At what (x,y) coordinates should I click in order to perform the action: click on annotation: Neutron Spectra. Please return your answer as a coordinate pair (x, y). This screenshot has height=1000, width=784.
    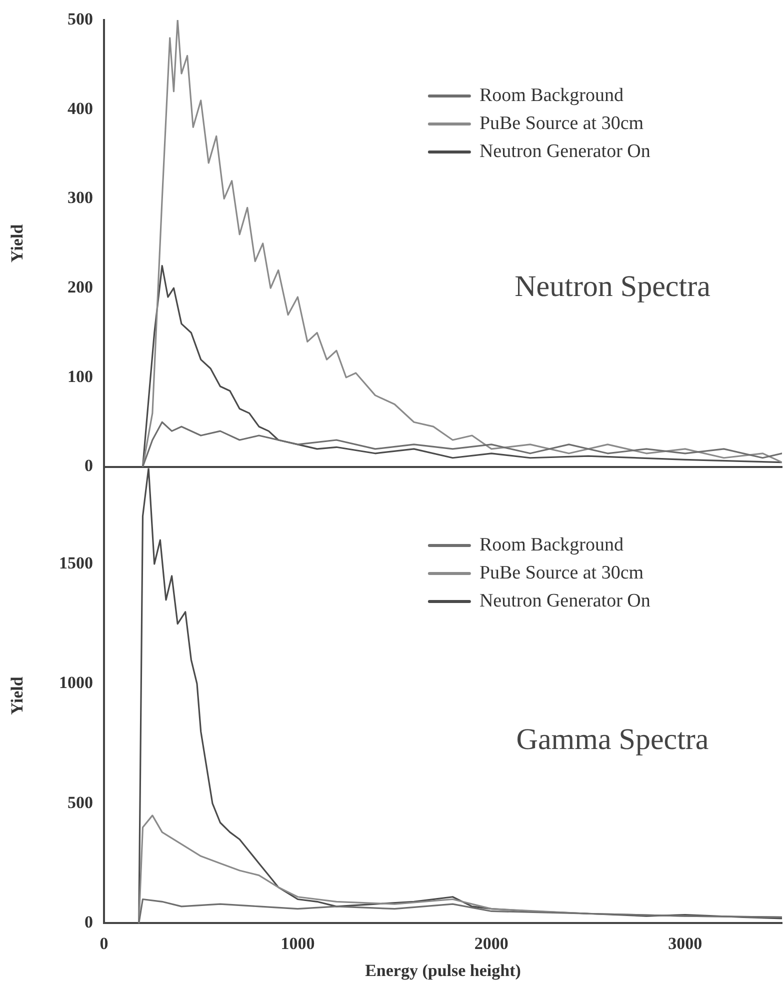
    Looking at the image, I should click on (612, 286).